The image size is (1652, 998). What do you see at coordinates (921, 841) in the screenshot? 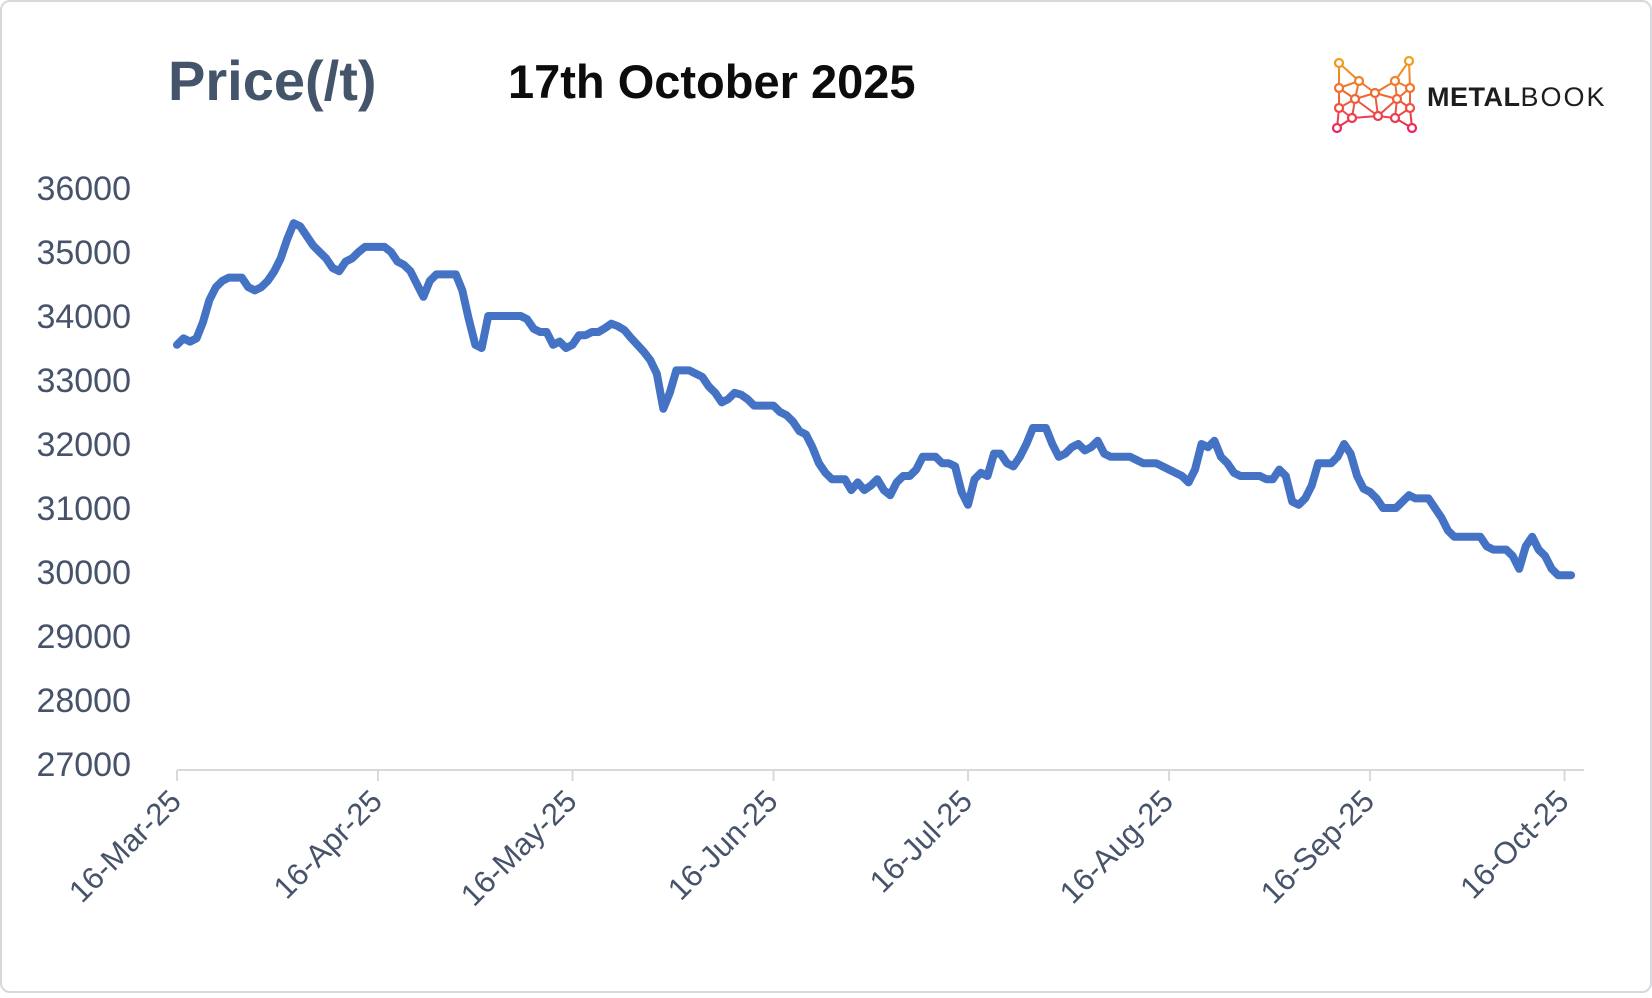
I see `x-tick-label: 16-Jul-25` at bounding box center [921, 841].